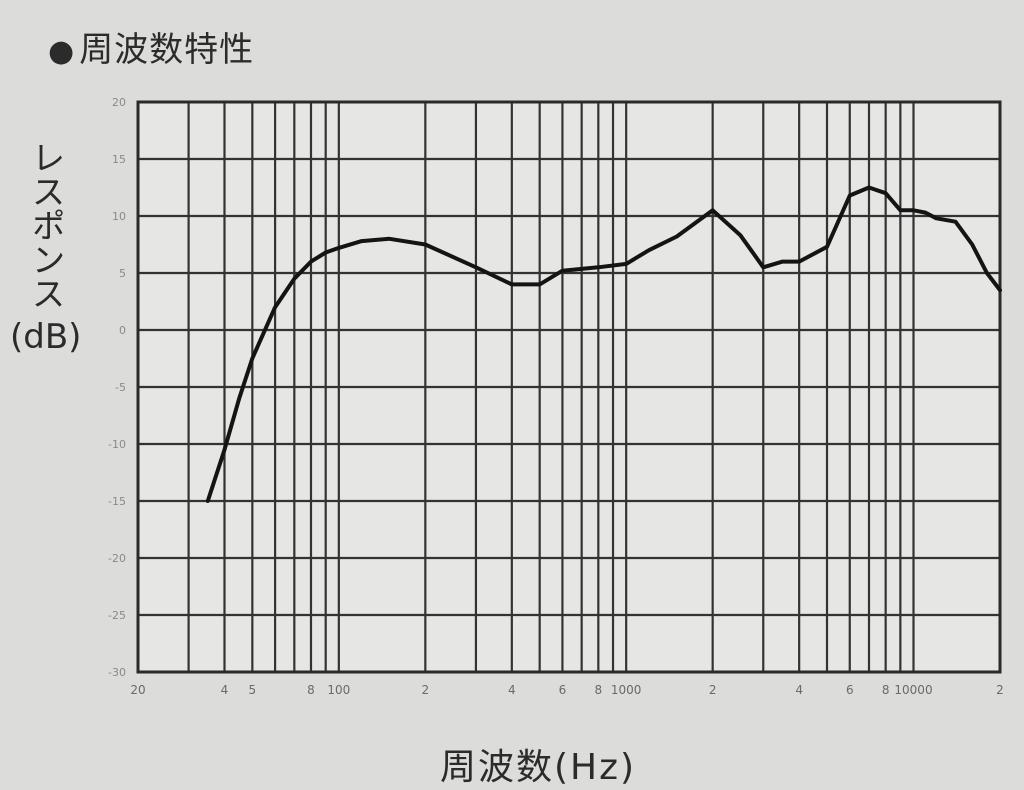  What do you see at coordinates (117, 444) in the screenshot?
I see `y-tick-label: -10` at bounding box center [117, 444].